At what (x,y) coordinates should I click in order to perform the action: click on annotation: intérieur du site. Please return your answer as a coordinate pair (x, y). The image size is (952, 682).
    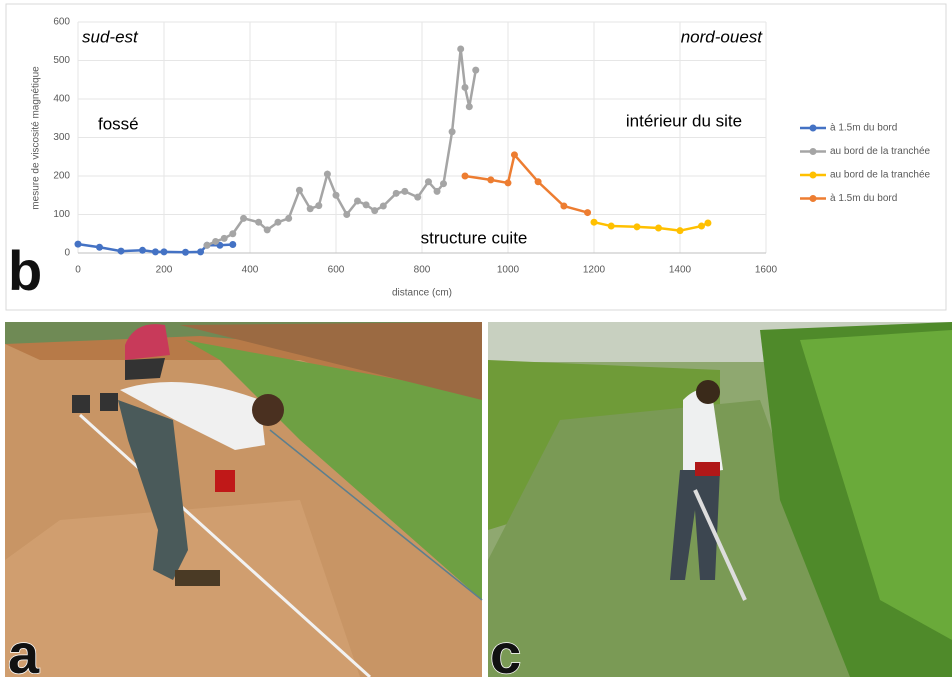
    Looking at the image, I should click on (684, 120).